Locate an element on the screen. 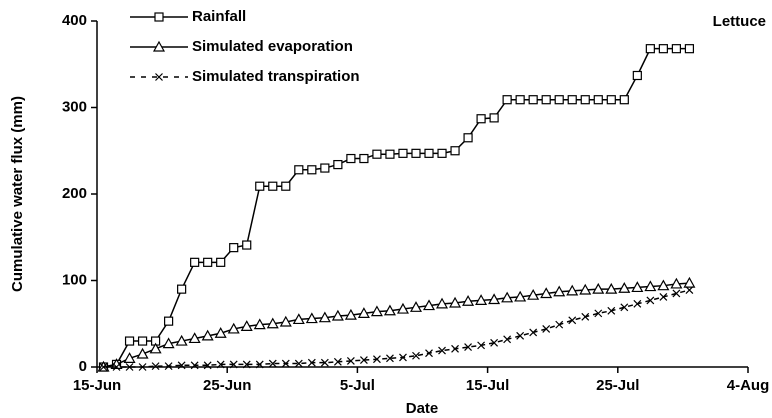 The image size is (772, 418). y-tick-label: 200 is located at coordinates (74, 193).